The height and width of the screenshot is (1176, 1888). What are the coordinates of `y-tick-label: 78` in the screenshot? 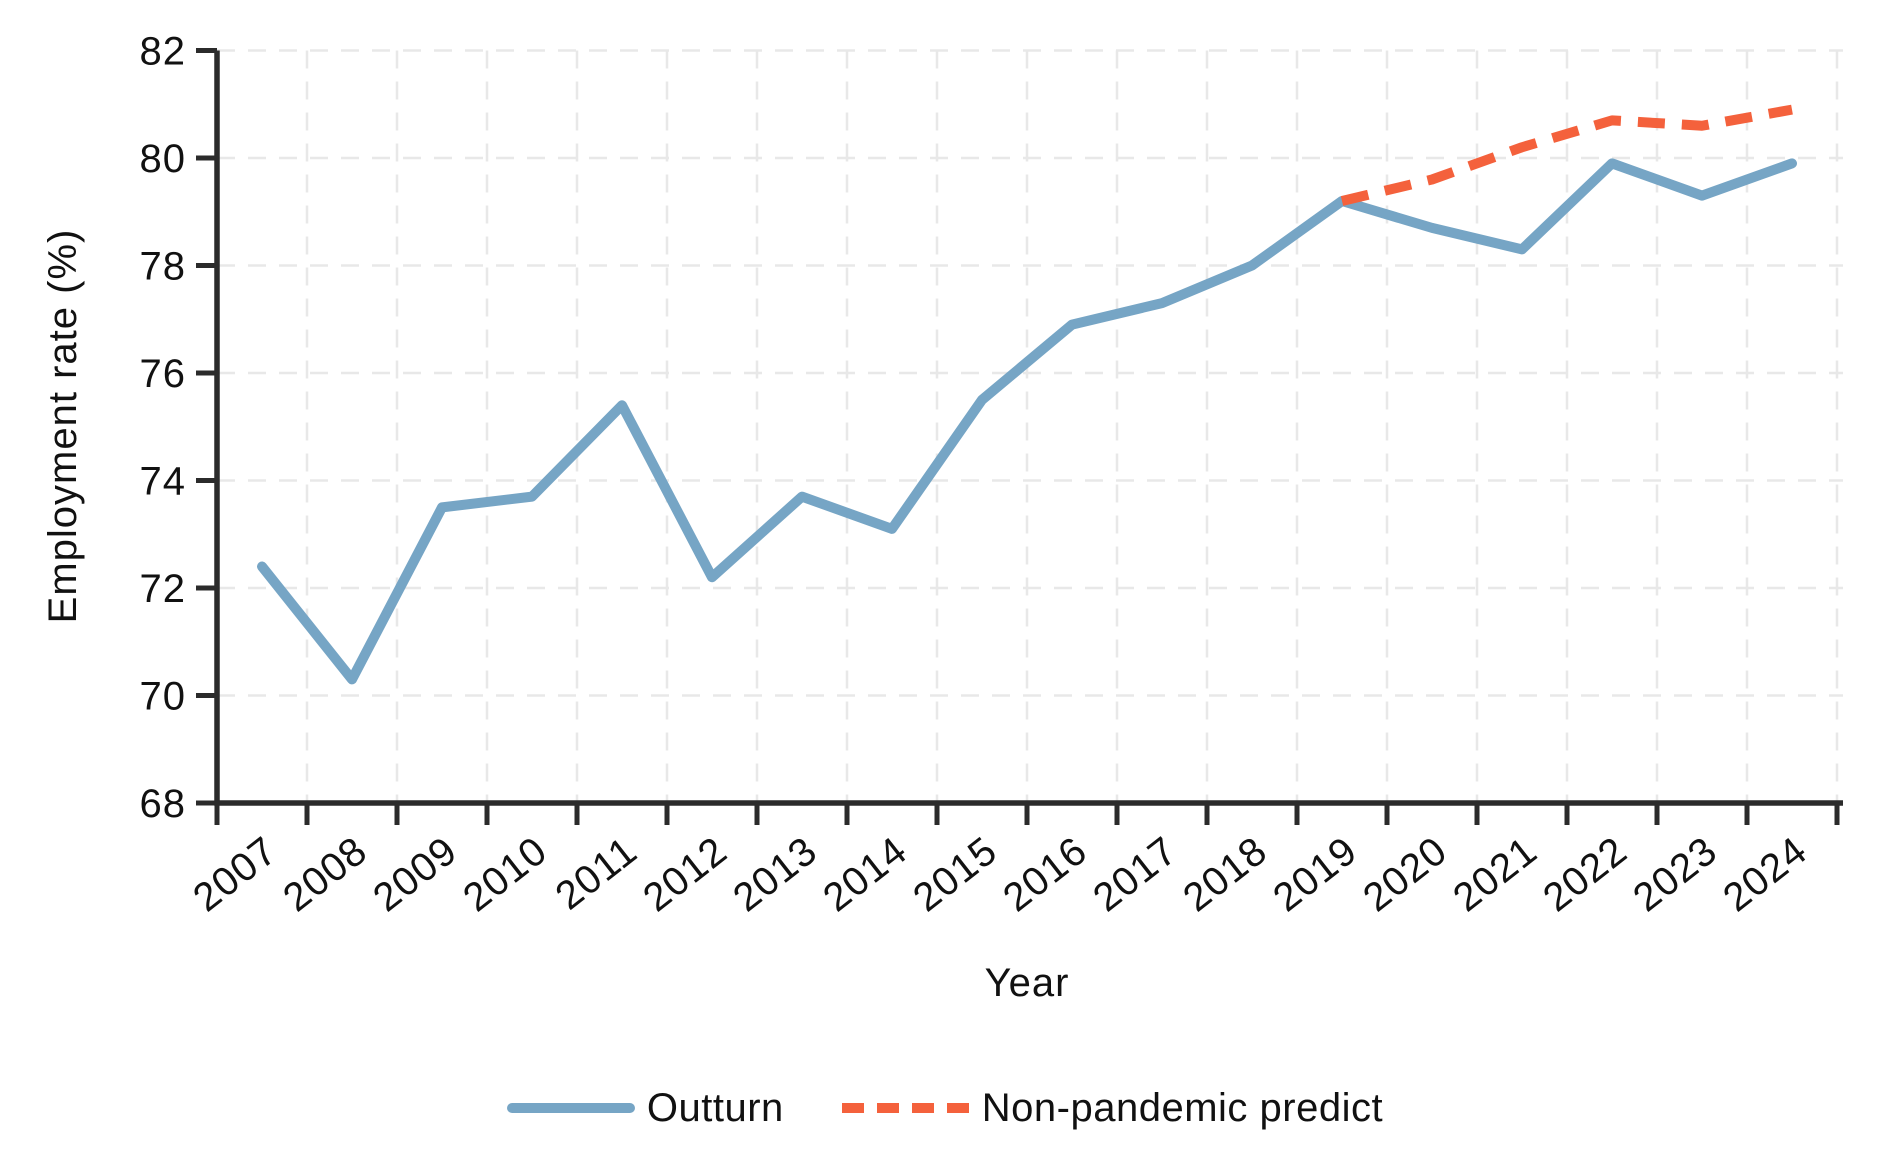 It's located at (163, 267).